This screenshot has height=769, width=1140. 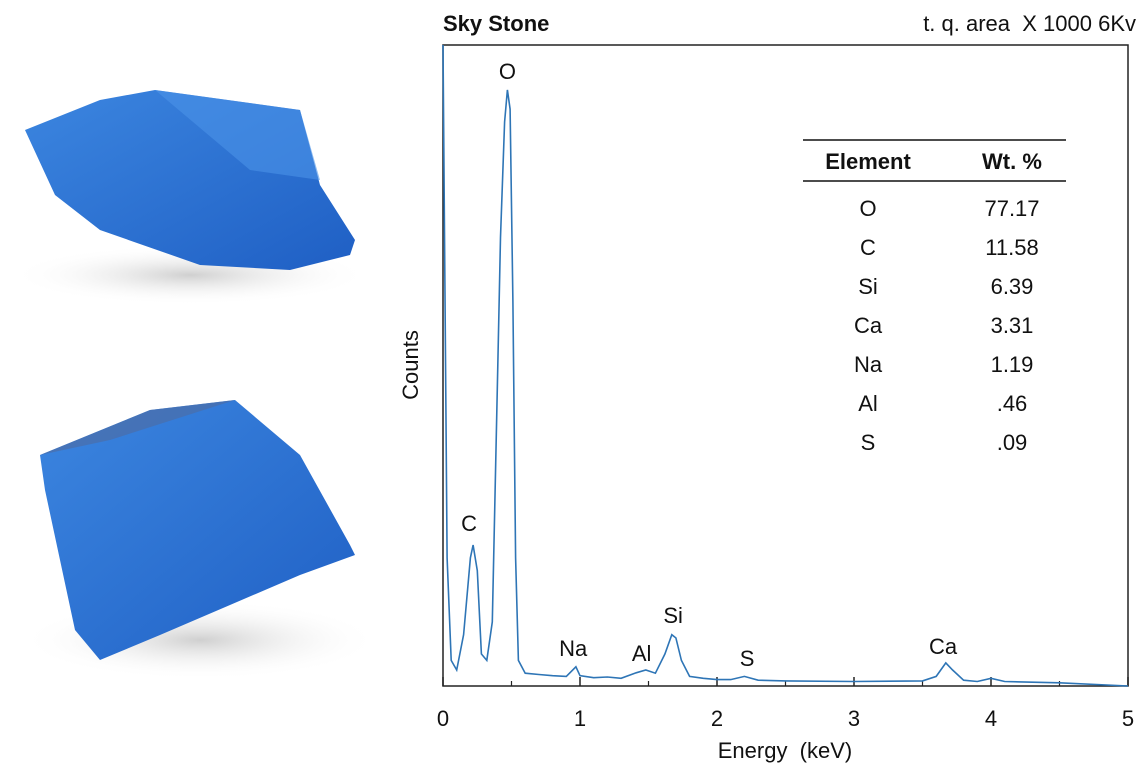 What do you see at coordinates (868, 442) in the screenshot?
I see `table-cell: S` at bounding box center [868, 442].